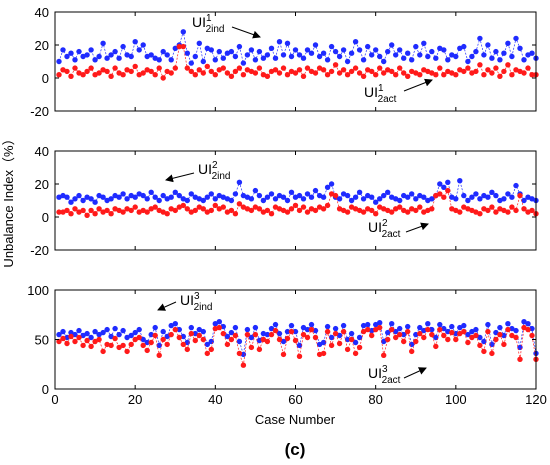  Describe the element at coordinates (295, 399) in the screenshot. I see `x-tick-label: 60` at that location.